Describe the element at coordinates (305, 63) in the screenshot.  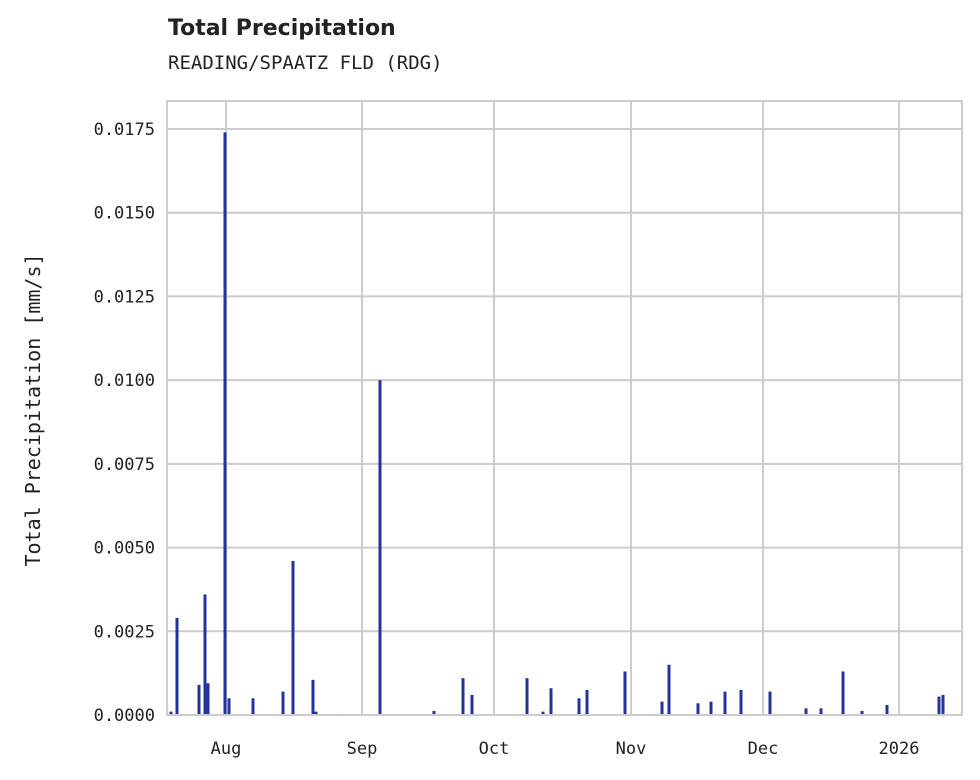
I see `chart-subtitle: READING/SPAATZ FLD (RDG)` at that location.